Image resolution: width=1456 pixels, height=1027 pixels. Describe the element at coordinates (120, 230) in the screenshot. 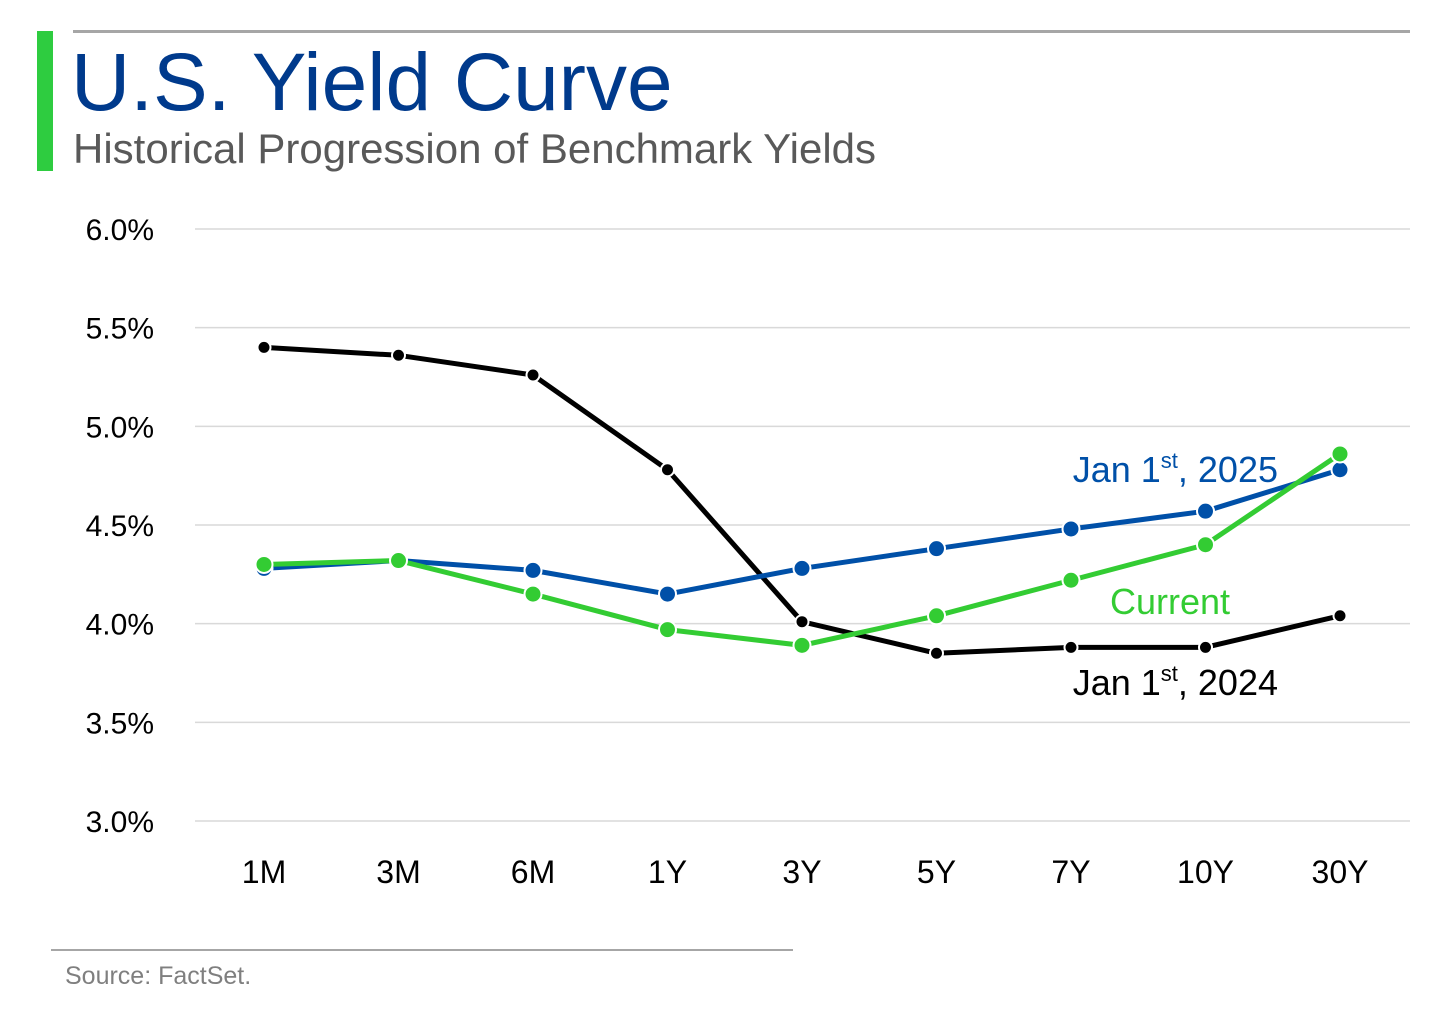

I see `y-tick-label: 6.0%` at that location.